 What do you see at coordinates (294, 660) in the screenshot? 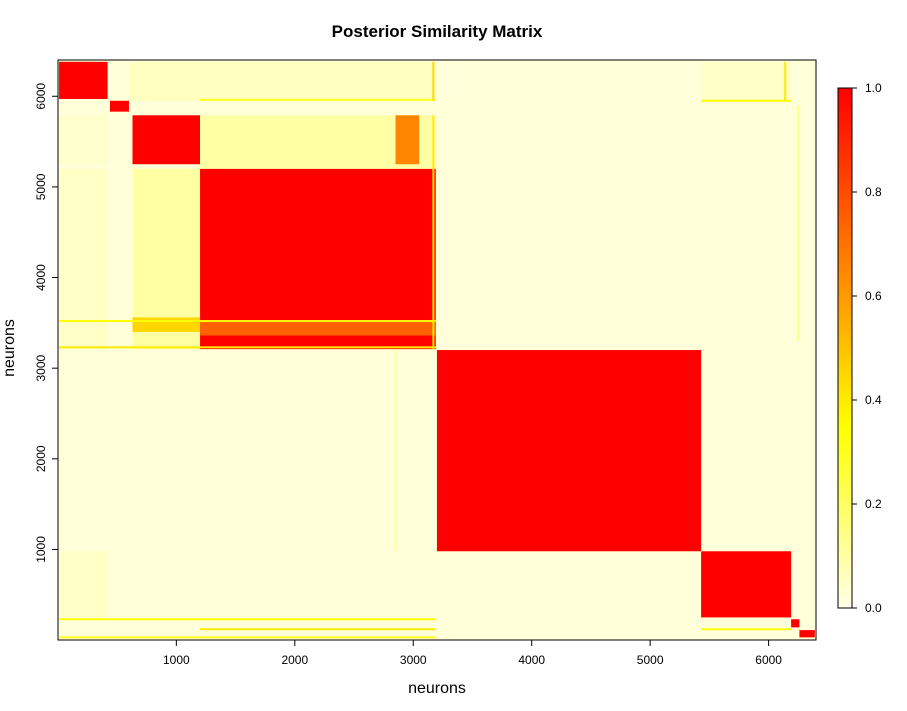
I see `x-tick-label: 2000` at bounding box center [294, 660].